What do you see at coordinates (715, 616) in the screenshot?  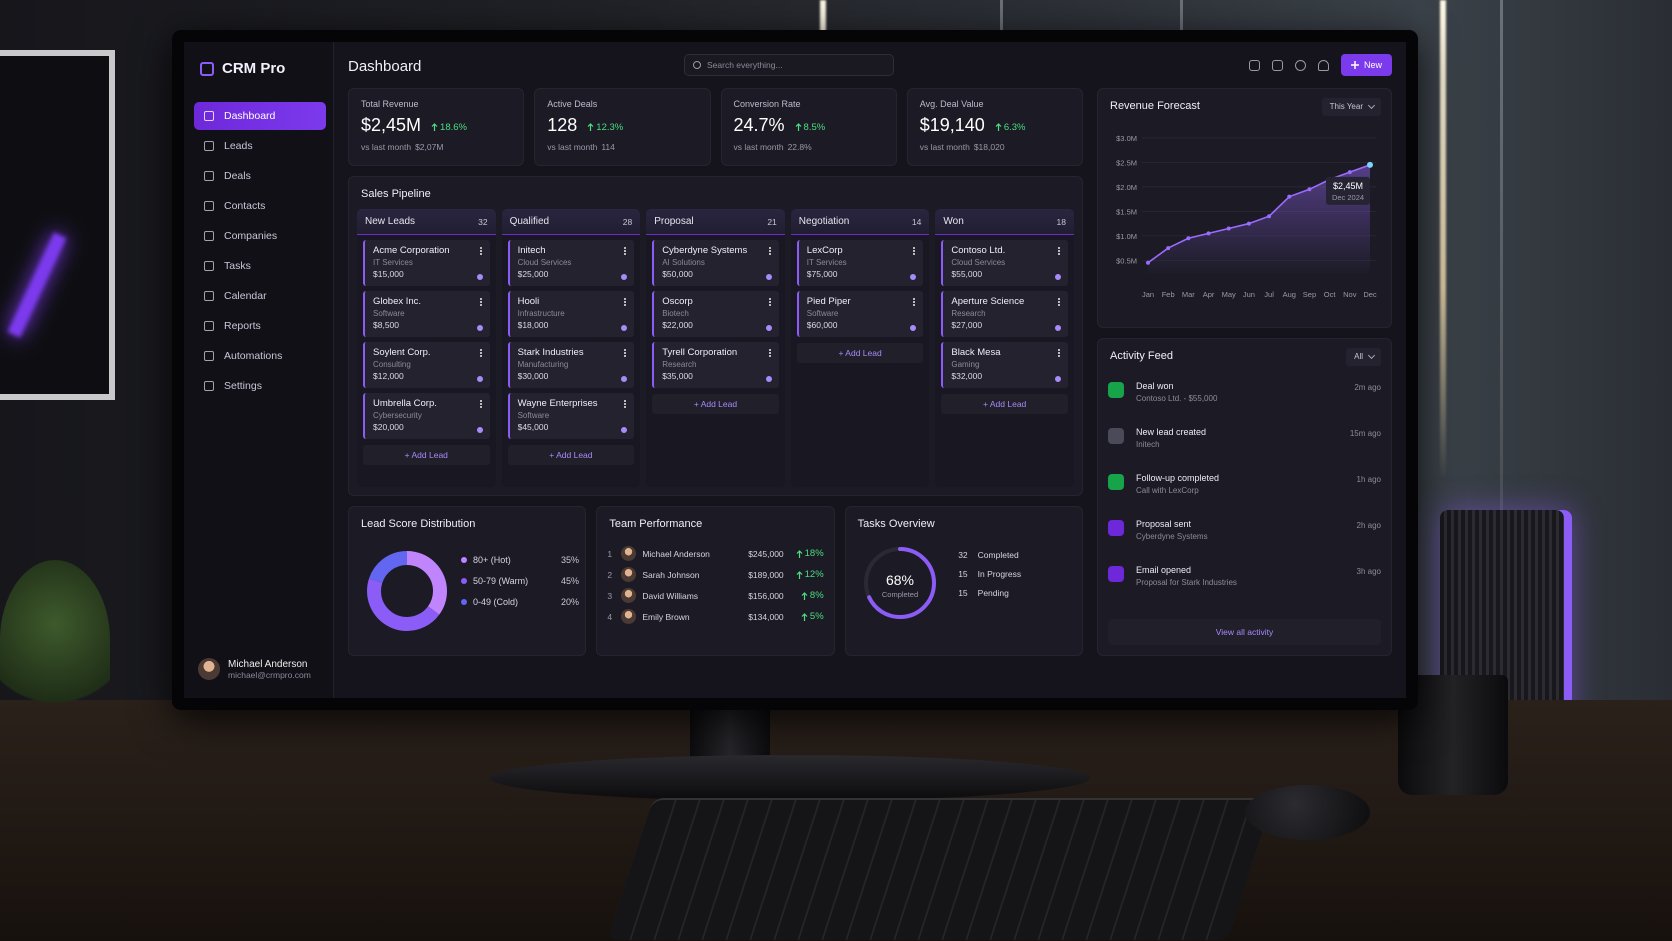 I see `team-row: 4 Emily Brown $134,000 5%` at bounding box center [715, 616].